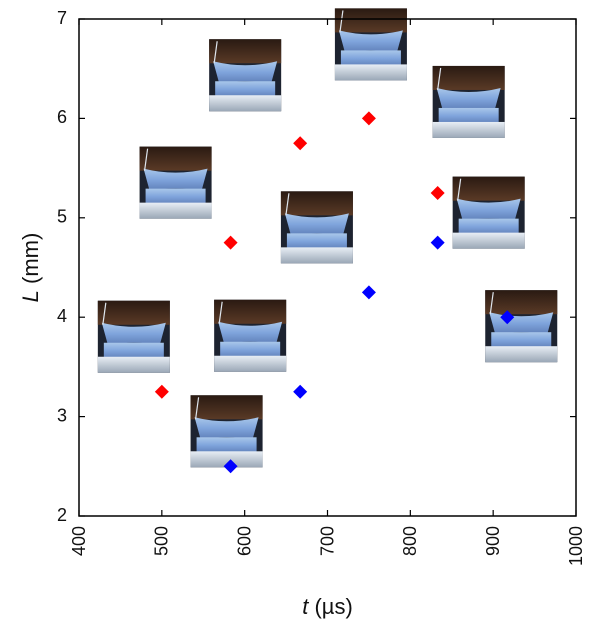 The image size is (589, 622). I want to click on x-axis-symbol: t, so click(305, 606).